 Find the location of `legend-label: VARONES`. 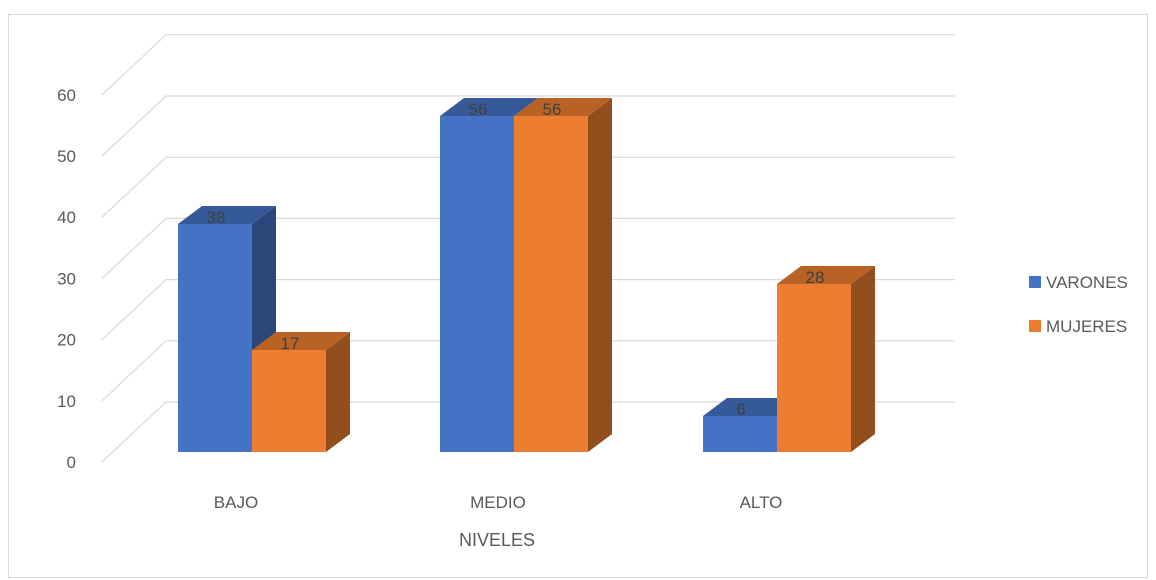

legend-label: VARONES is located at coordinates (1087, 282).